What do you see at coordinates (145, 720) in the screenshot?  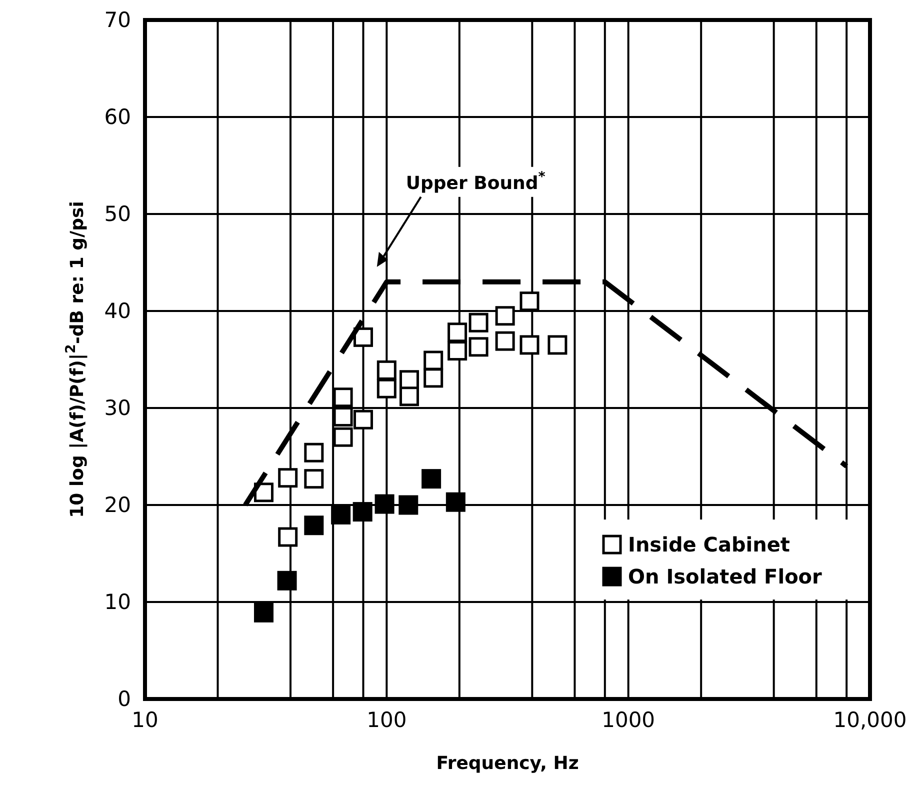 I see `x-tick-label: 10` at bounding box center [145, 720].